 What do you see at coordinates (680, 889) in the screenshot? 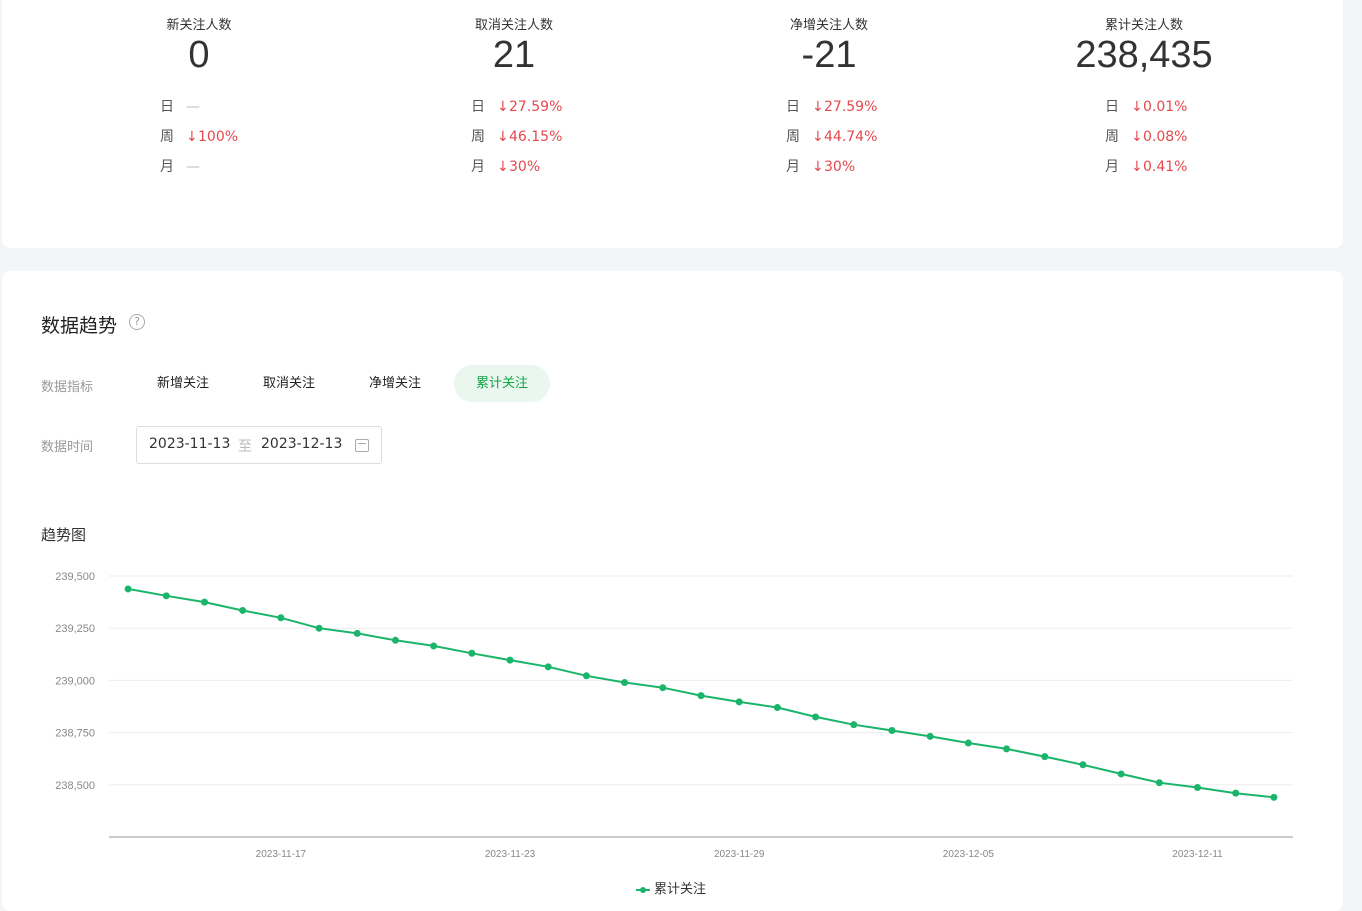
I see `legend-label: 累计关注` at bounding box center [680, 889].